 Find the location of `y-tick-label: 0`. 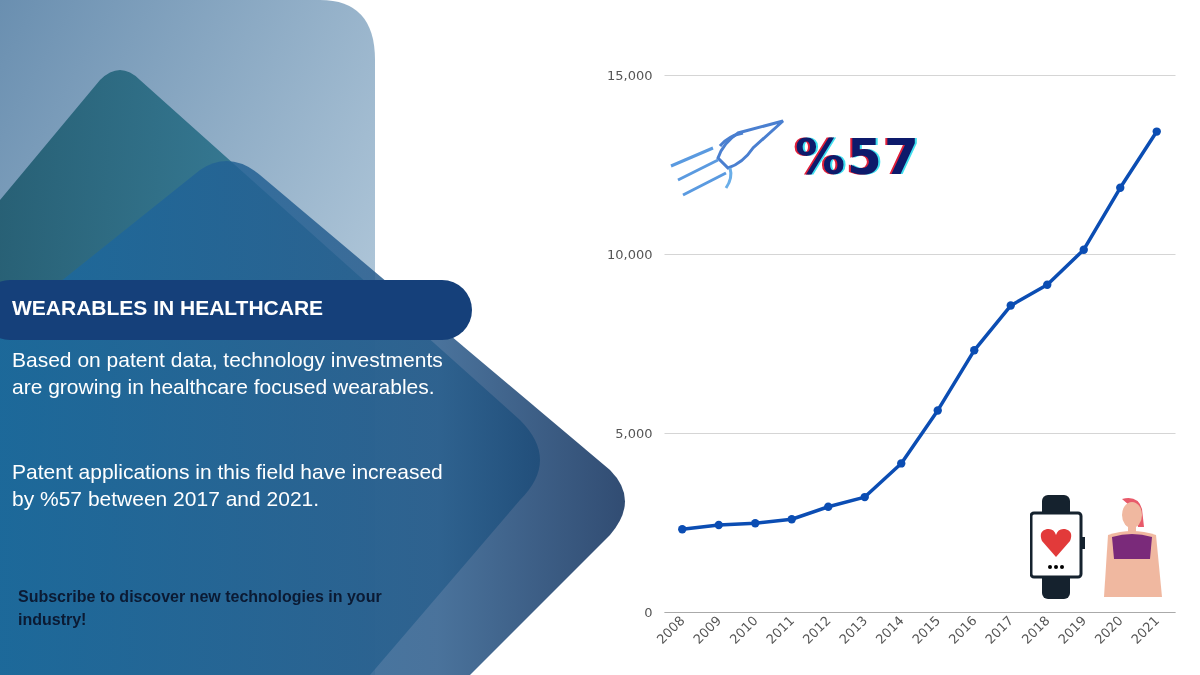

y-tick-label: 0 is located at coordinates (648, 612).